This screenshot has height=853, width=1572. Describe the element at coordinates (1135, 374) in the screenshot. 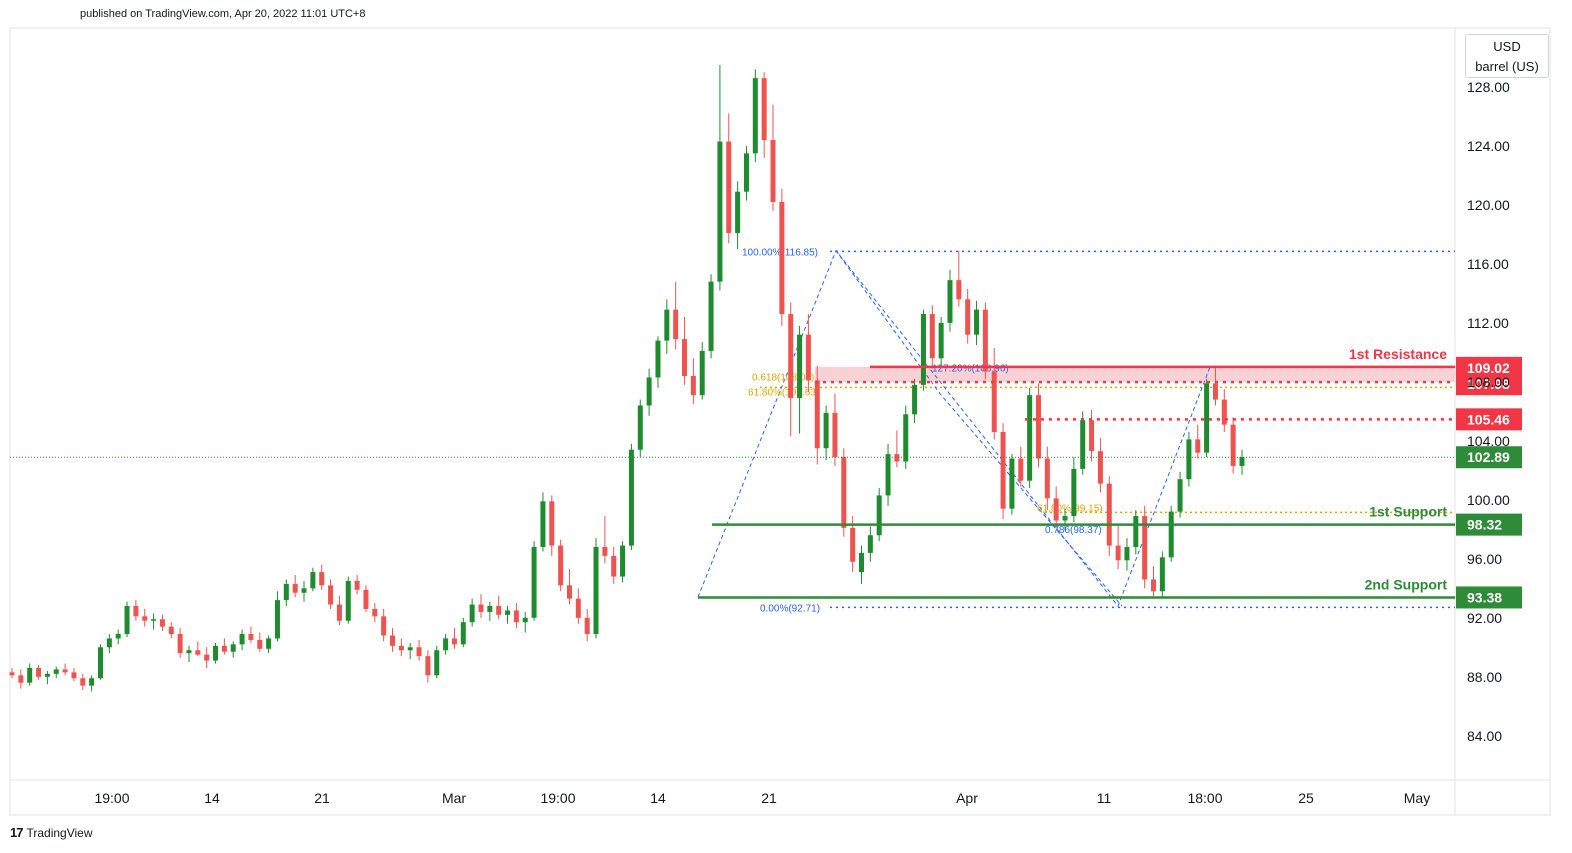

I see `resistance-zone-fill` at that location.